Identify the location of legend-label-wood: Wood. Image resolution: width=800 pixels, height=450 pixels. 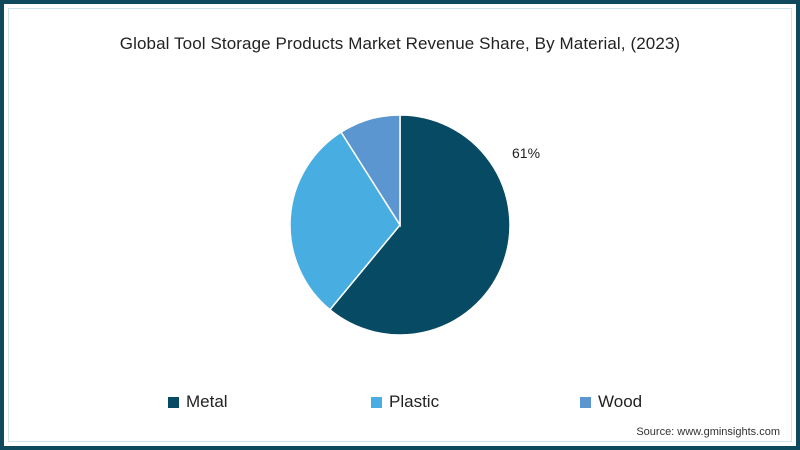
(620, 401).